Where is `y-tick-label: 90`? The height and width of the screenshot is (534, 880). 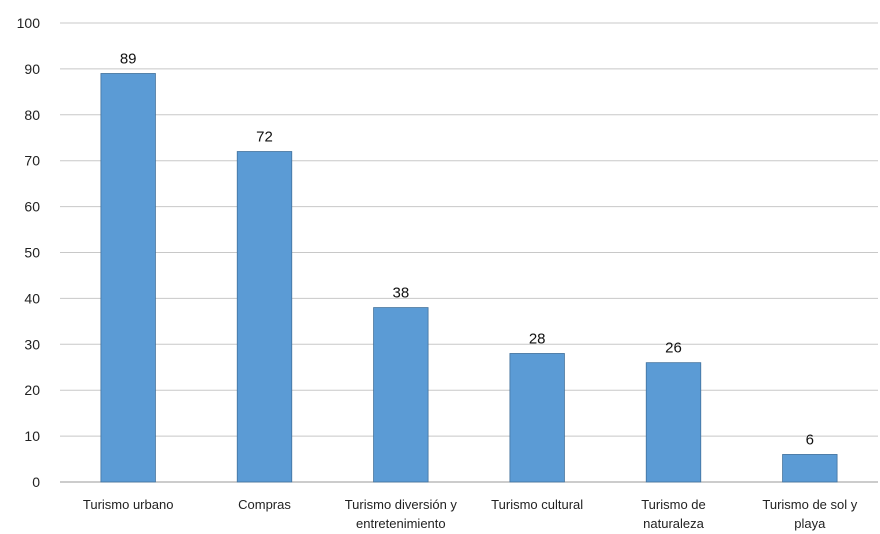
y-tick-label: 90 is located at coordinates (32, 69).